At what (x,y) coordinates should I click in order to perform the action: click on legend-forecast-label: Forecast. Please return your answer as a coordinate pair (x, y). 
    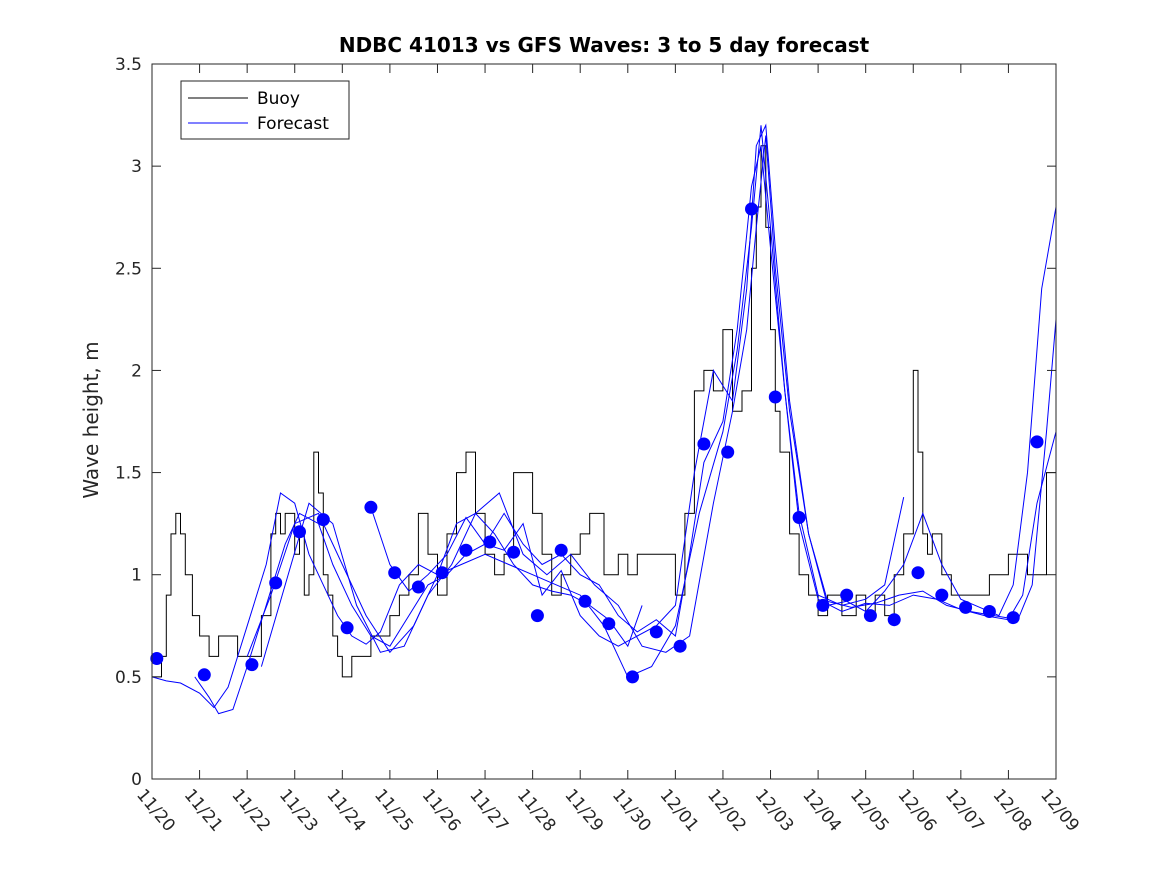
    Looking at the image, I should click on (293, 124).